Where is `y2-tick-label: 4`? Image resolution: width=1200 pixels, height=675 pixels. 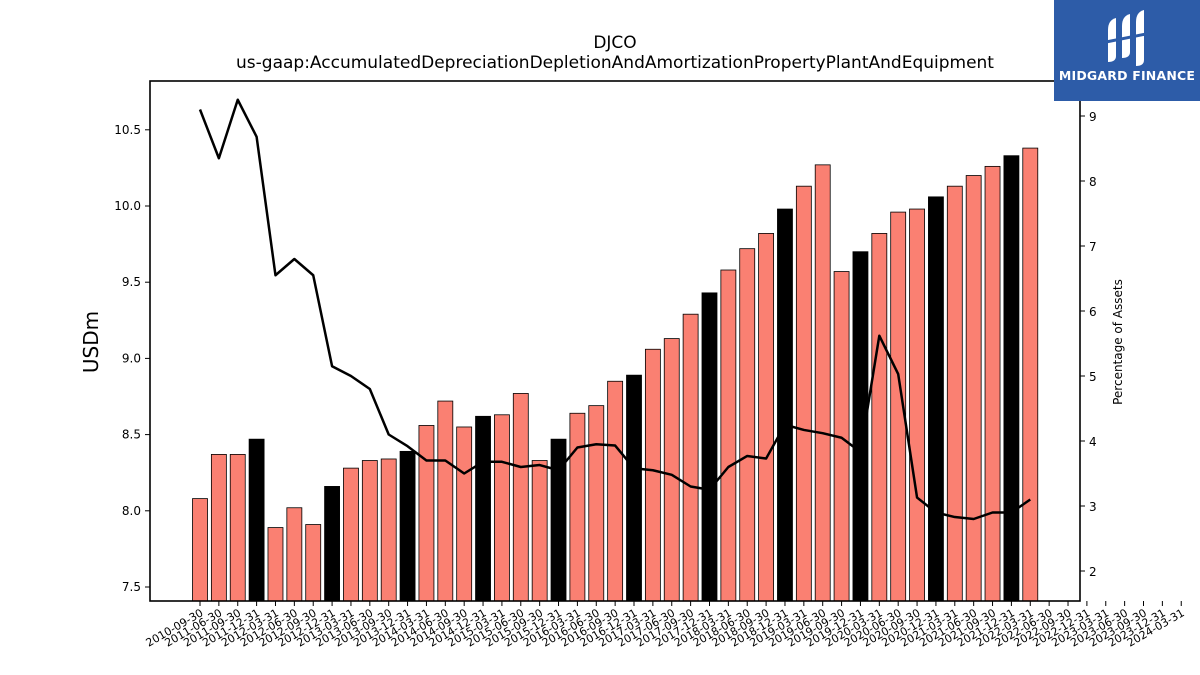
y2-tick-label: 4 is located at coordinates (1093, 442).